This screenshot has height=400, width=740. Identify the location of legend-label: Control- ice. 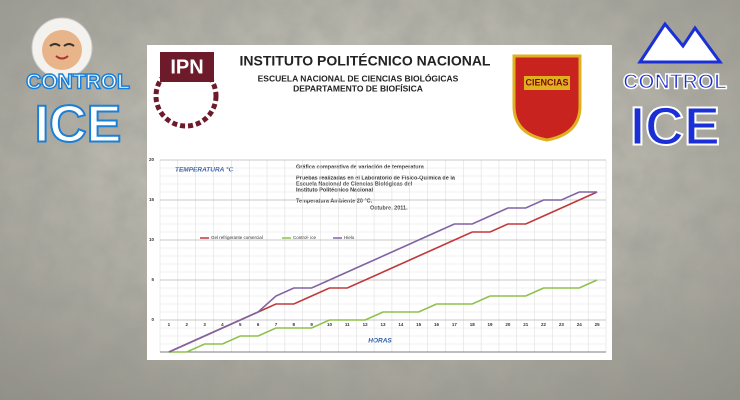
(305, 237).